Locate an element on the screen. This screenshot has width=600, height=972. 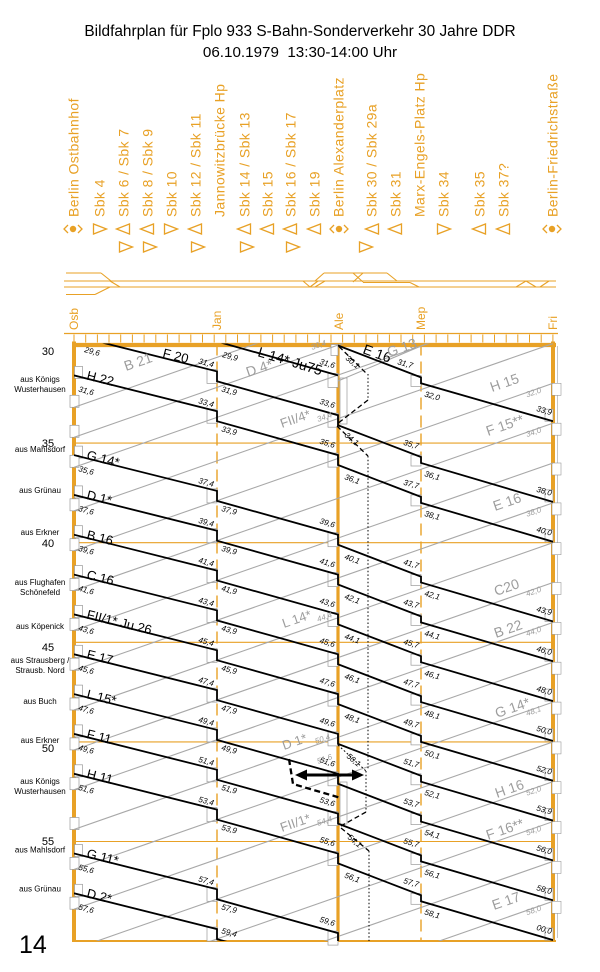
svg-text: 54,1 is located at coordinates (431, 834).